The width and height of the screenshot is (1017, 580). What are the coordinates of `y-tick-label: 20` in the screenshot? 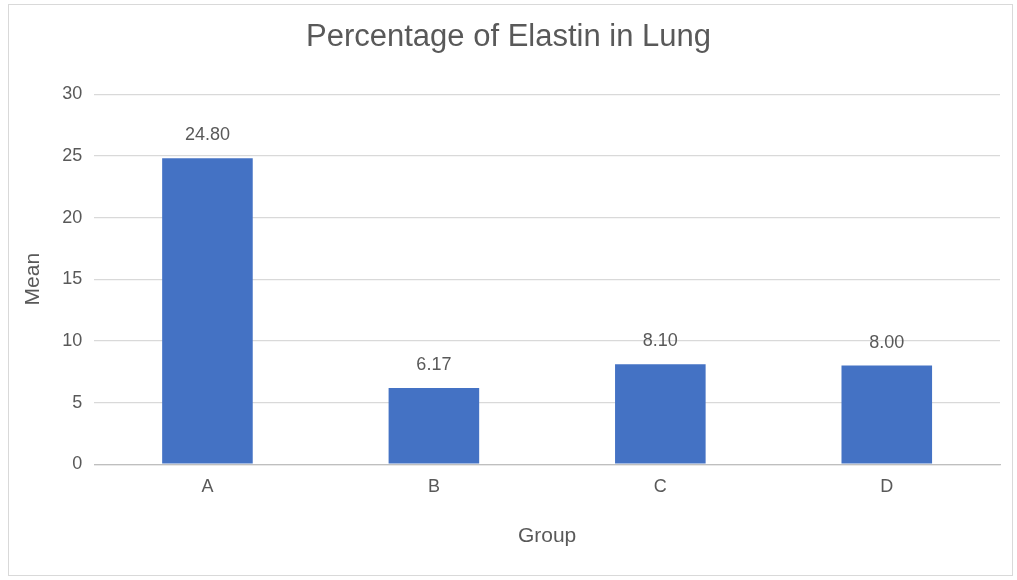 It's located at (72, 216).